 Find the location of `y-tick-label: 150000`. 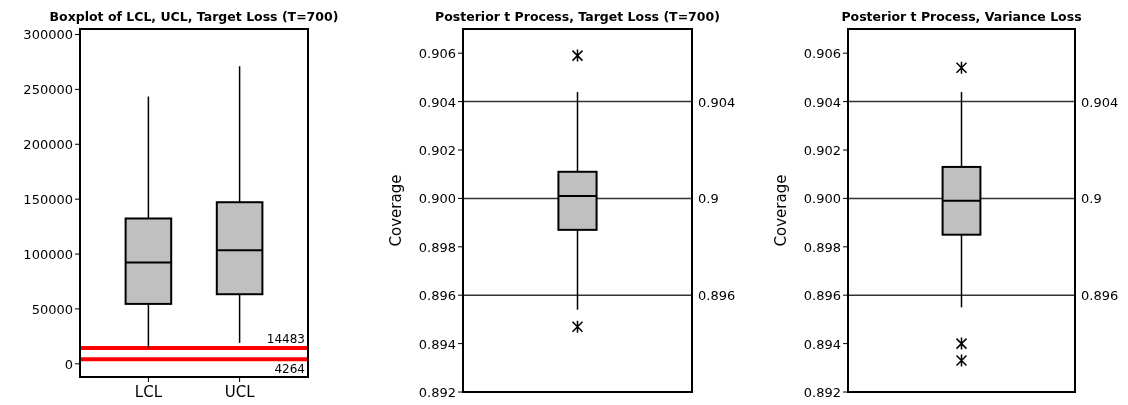

y-tick-label: 150000 is located at coordinates (48, 200).